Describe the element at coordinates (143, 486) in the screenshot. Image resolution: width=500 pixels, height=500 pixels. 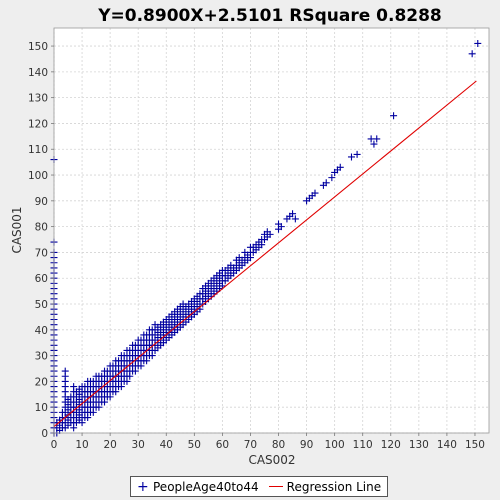
I see `plus-marker-icon: +` at that location.